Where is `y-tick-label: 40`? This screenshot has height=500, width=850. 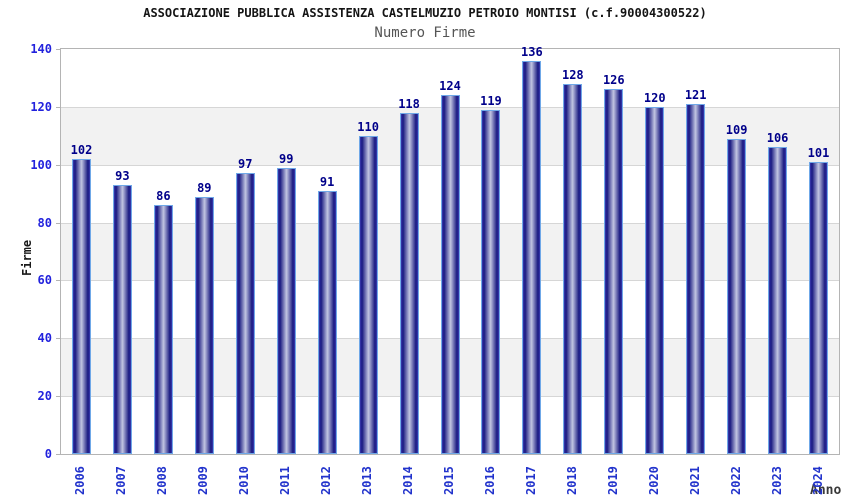 y-tick-label: 40 is located at coordinates (44, 338).